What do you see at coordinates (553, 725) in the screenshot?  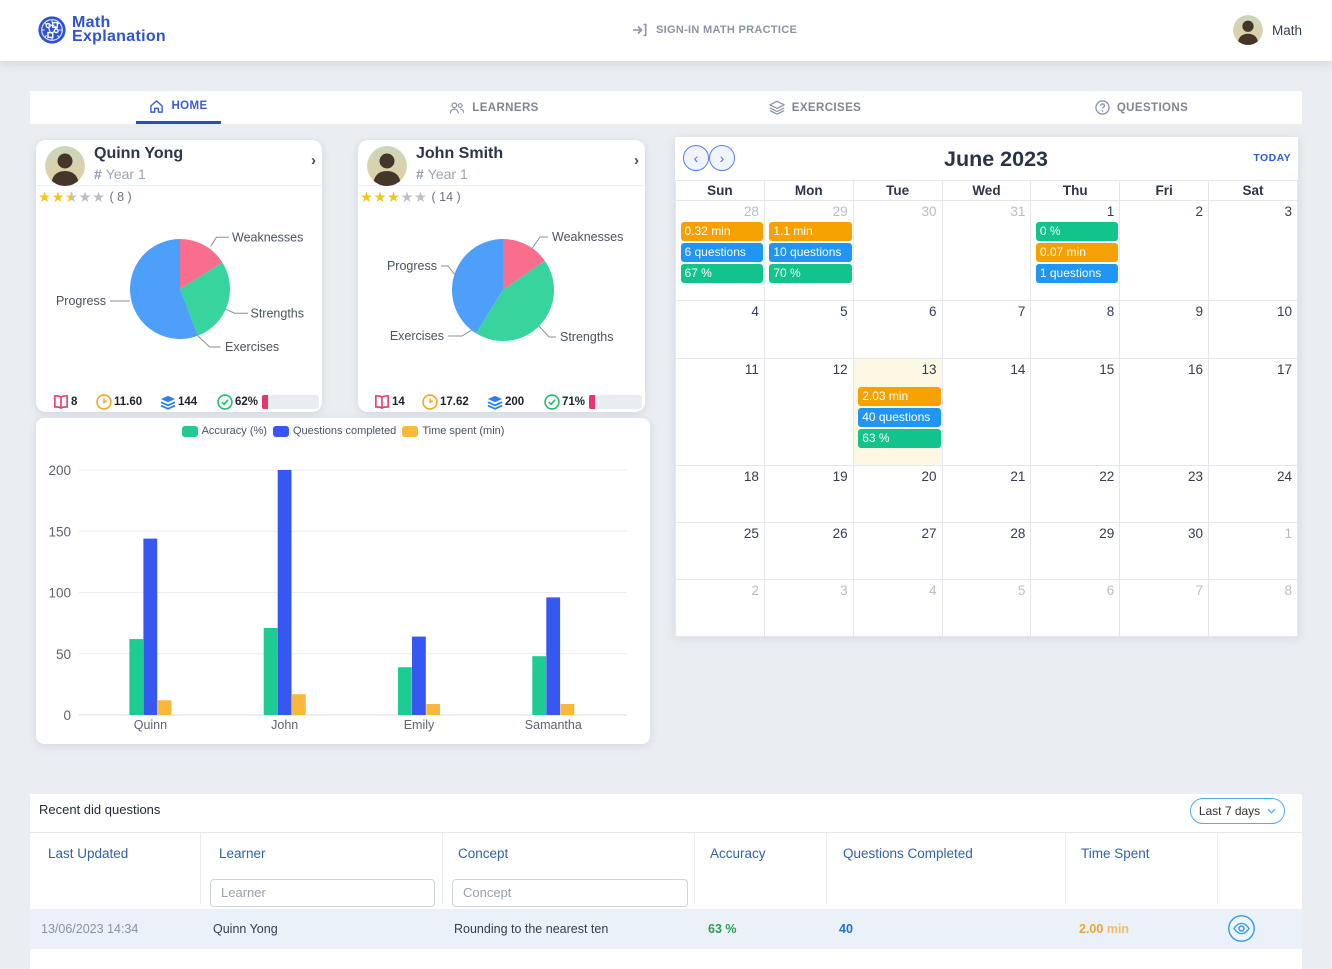 I see `svg-text: Samantha` at bounding box center [553, 725].